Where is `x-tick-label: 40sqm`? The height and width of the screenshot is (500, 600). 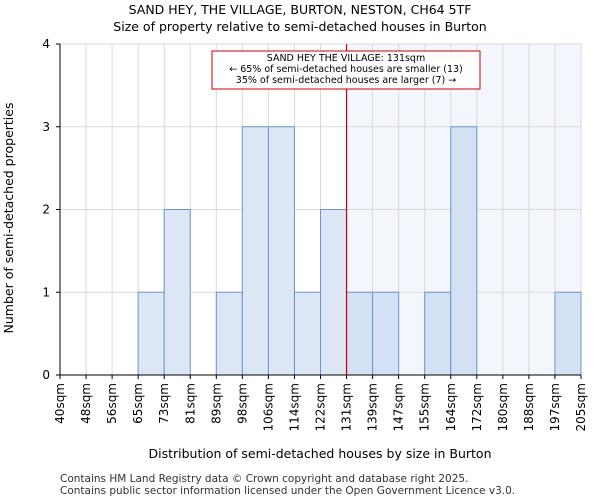 x-tick-label: 40sqm is located at coordinates (60, 403).